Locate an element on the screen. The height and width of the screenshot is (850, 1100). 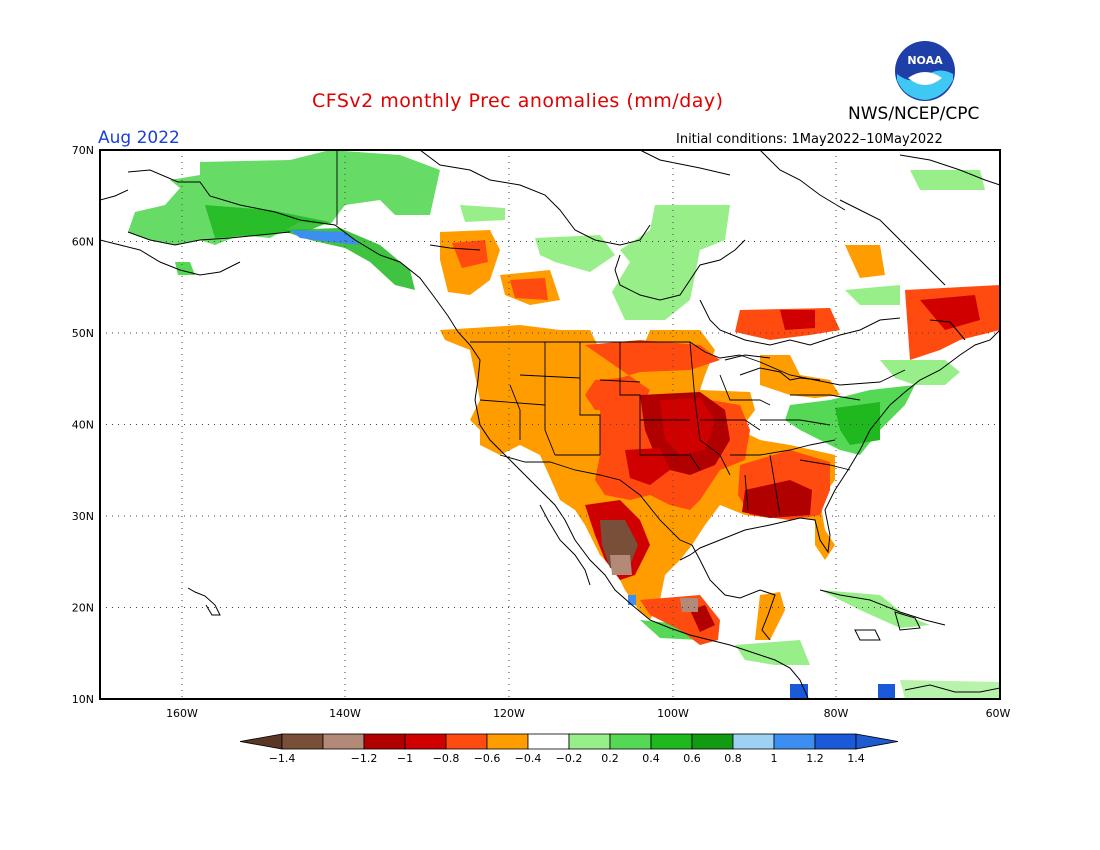
colorbar-tick-label: −0.8 is located at coordinates (446, 758).